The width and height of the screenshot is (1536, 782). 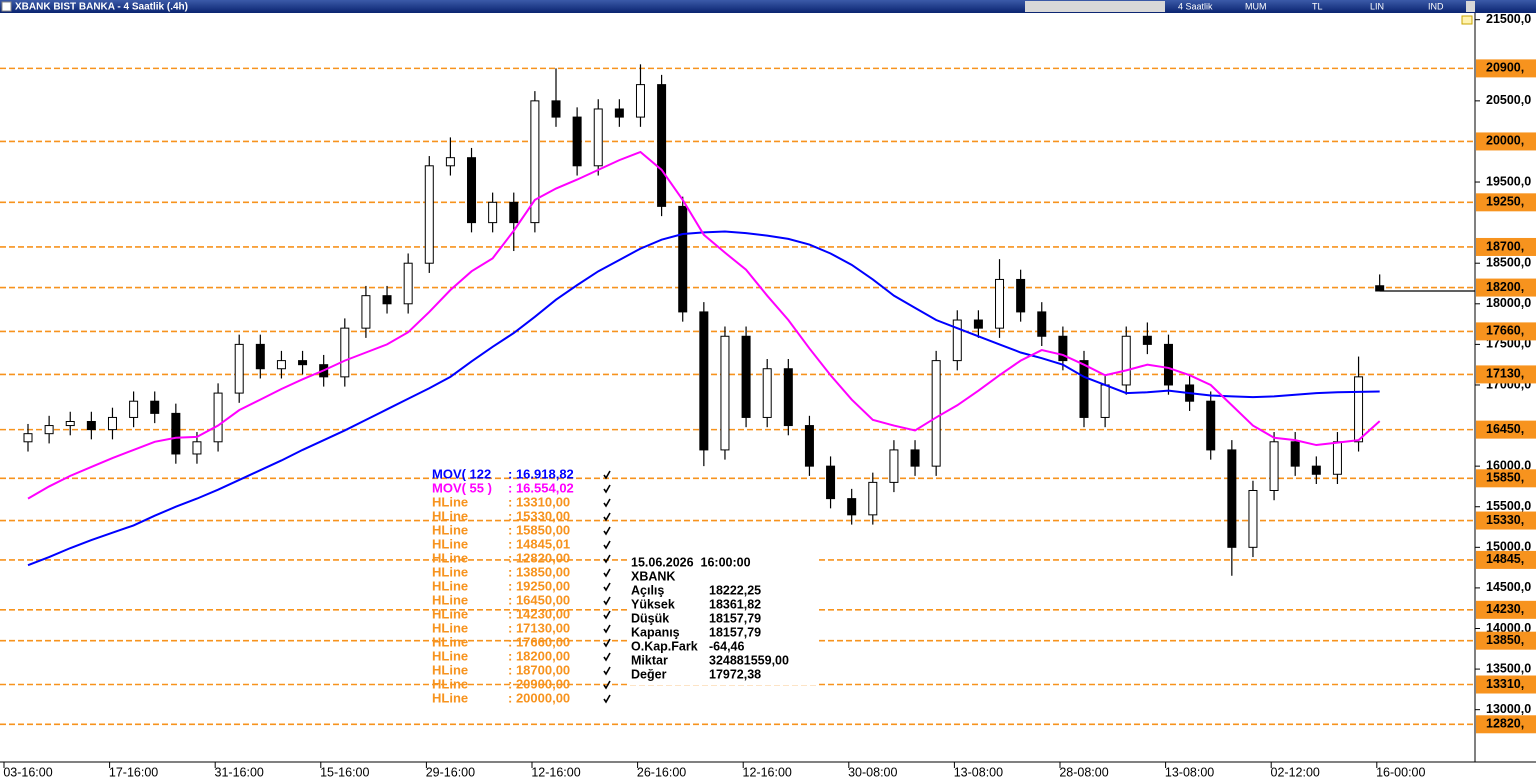 I want to click on info-value: 324881559,00, so click(x=749, y=660).